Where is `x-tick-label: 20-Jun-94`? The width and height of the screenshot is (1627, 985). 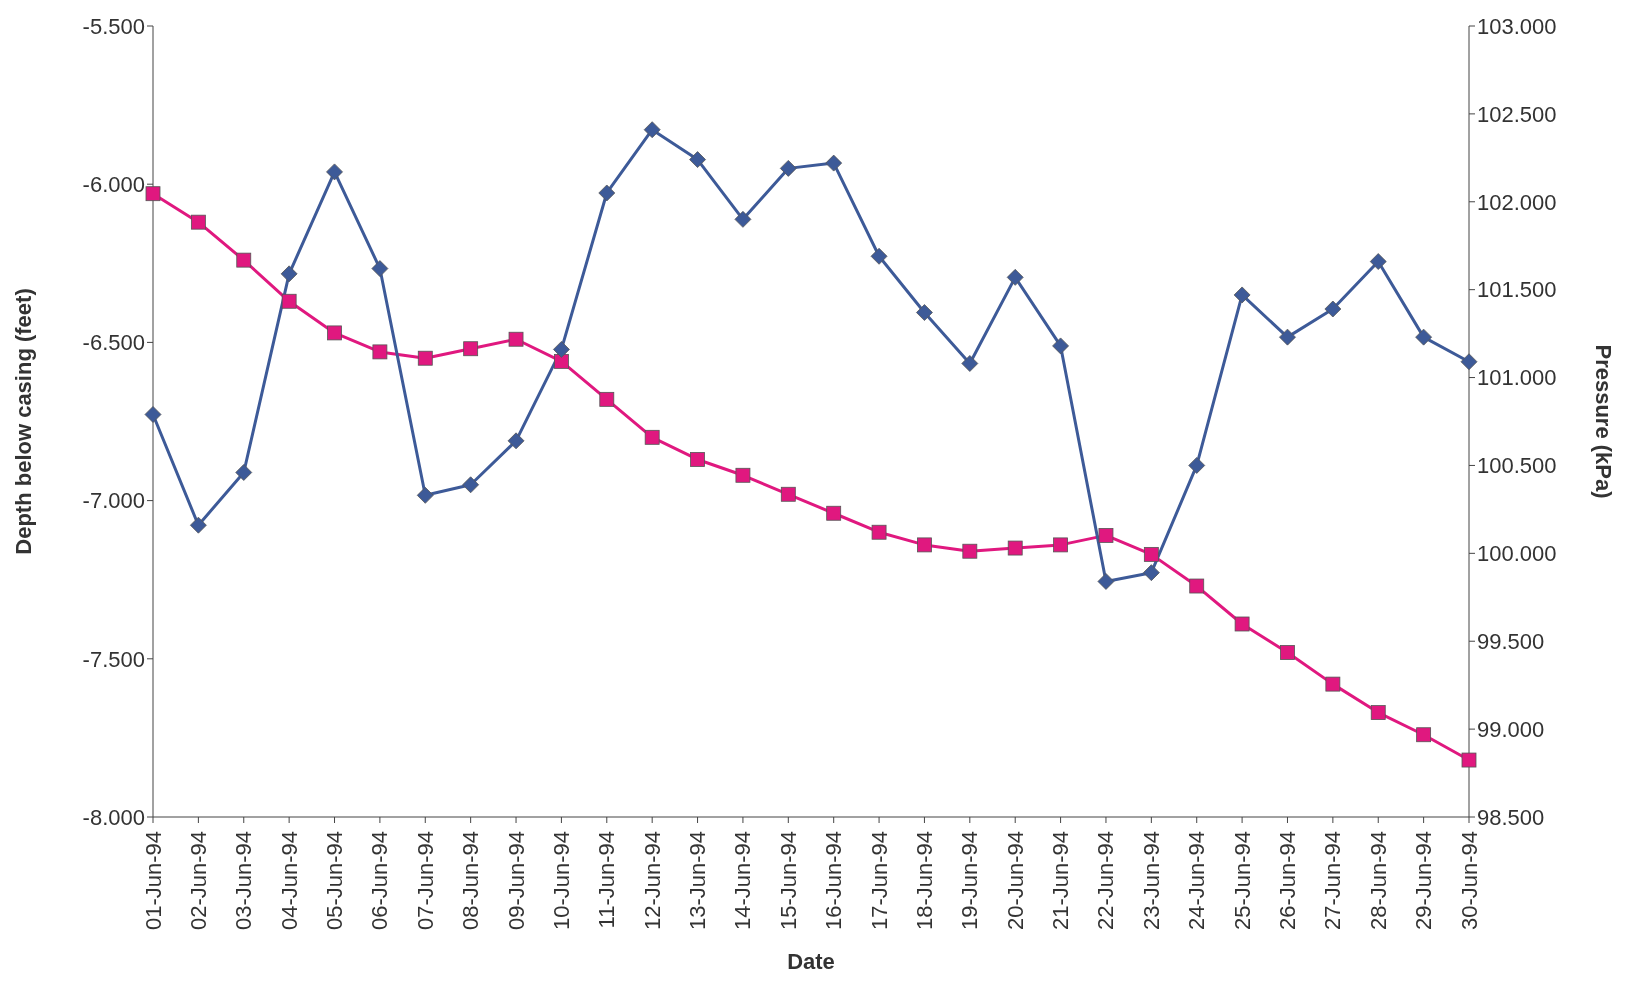
x-tick-label: 20-Jun-94 is located at coordinates (1015, 881).